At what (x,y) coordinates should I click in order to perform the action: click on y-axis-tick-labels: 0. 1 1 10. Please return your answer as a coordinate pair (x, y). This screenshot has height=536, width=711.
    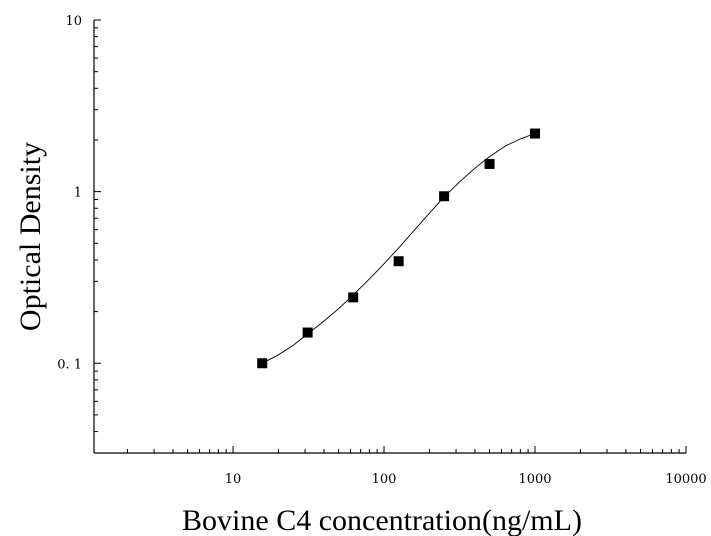
    Looking at the image, I should click on (69, 193).